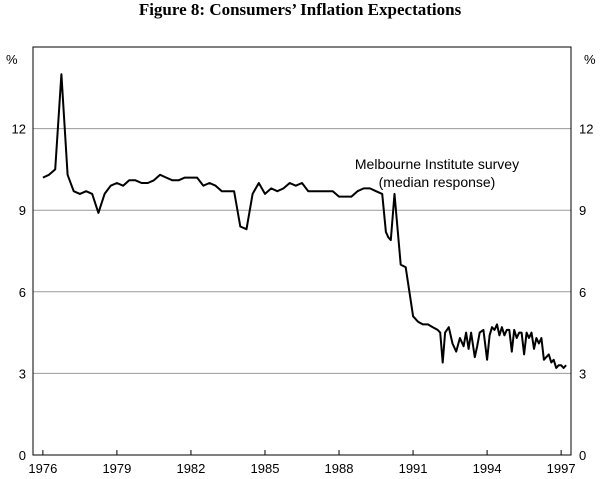 The height and width of the screenshot is (479, 600). I want to click on y-axis-unit-right: %, so click(590, 59).